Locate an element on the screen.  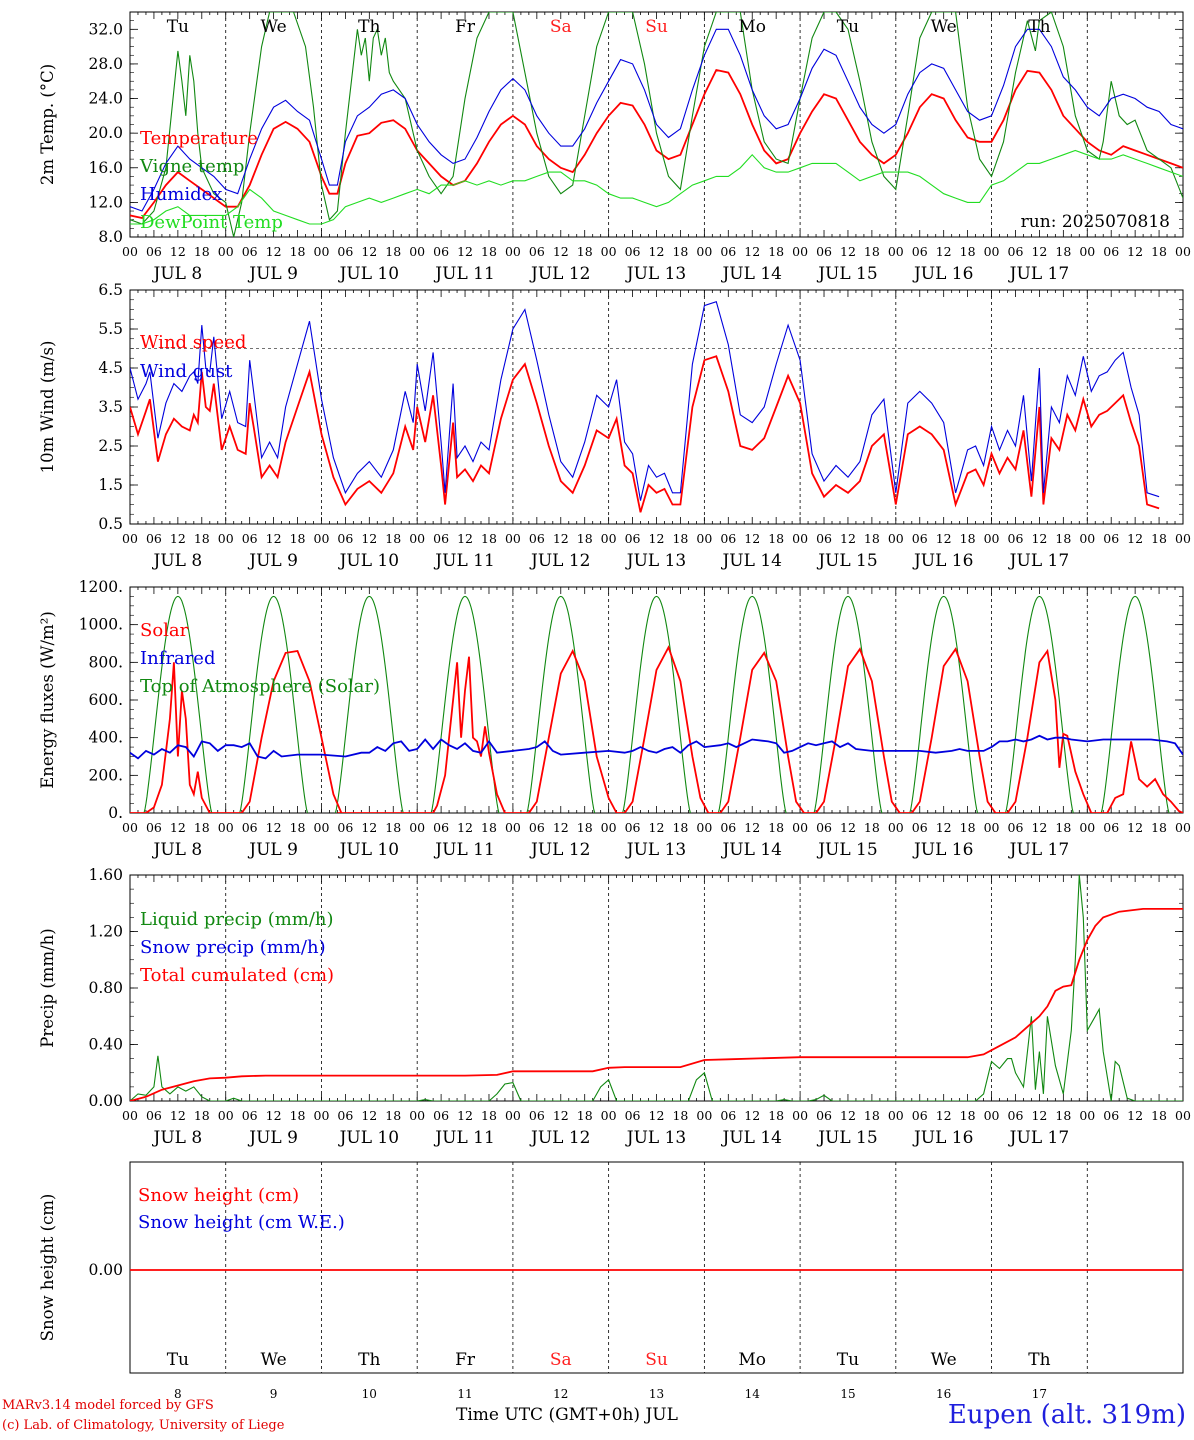
weekday-label: Th is located at coordinates (369, 27).